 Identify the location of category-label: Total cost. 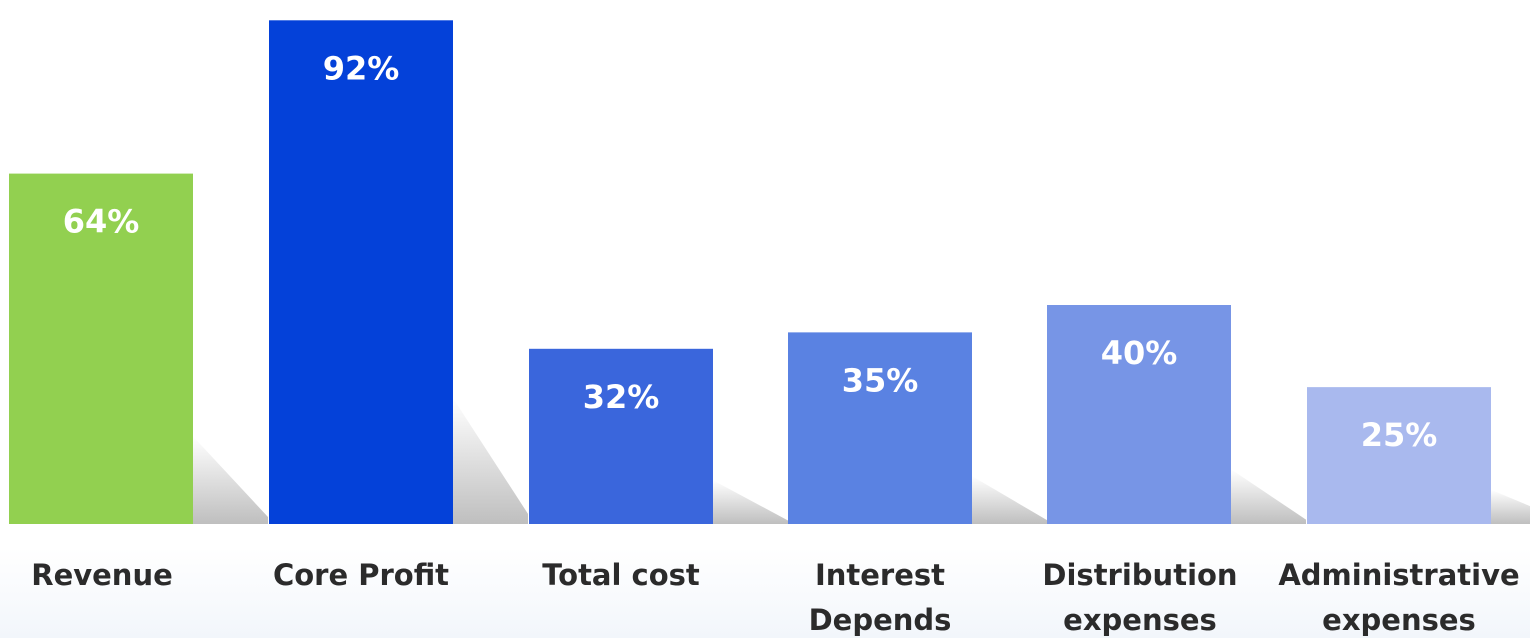
(621, 575).